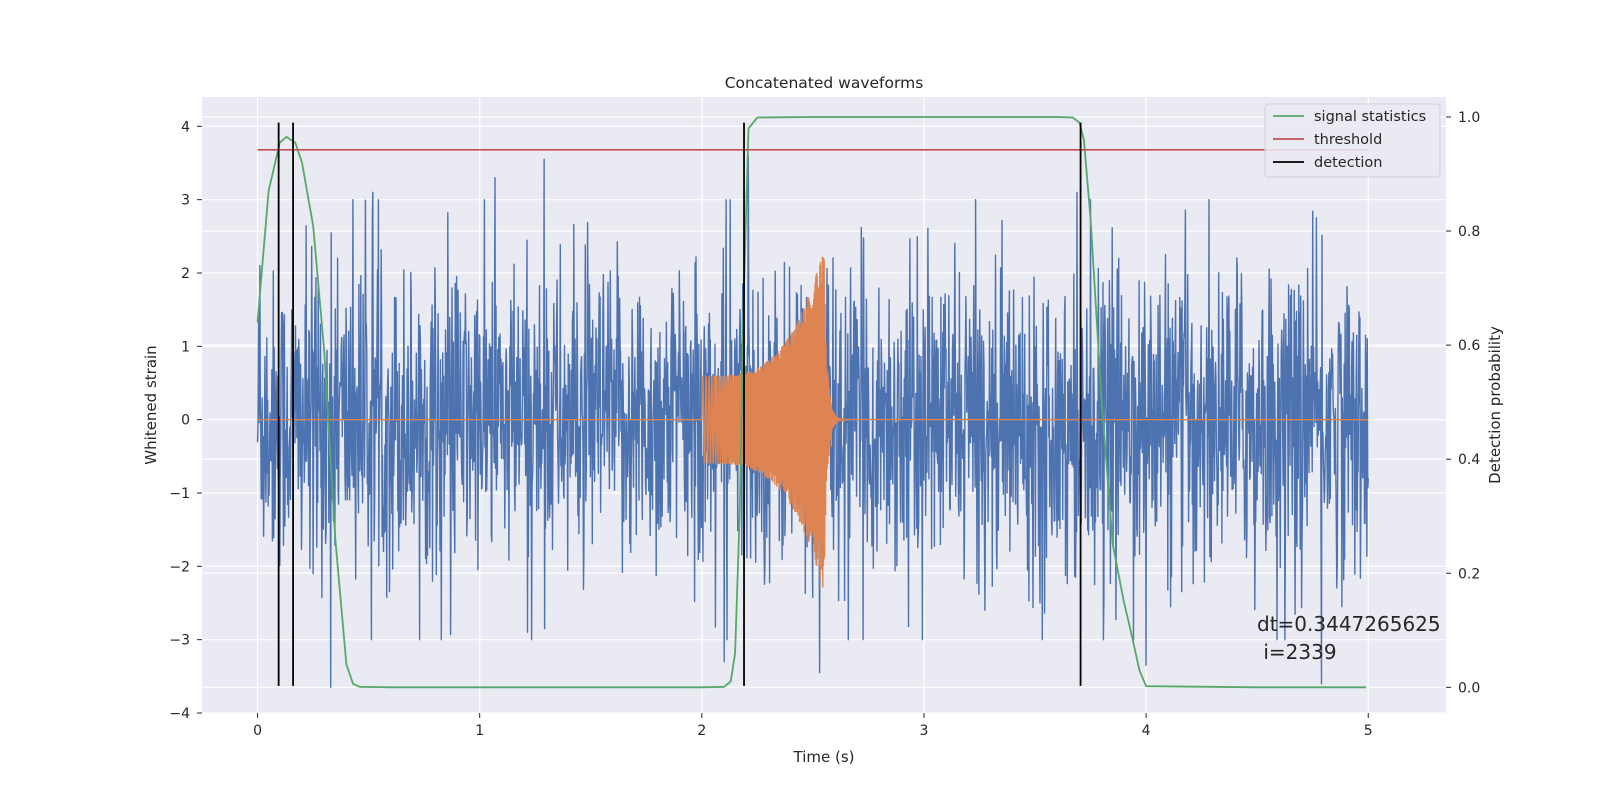  I want to click on y-tick-label: 3, so click(185, 201).